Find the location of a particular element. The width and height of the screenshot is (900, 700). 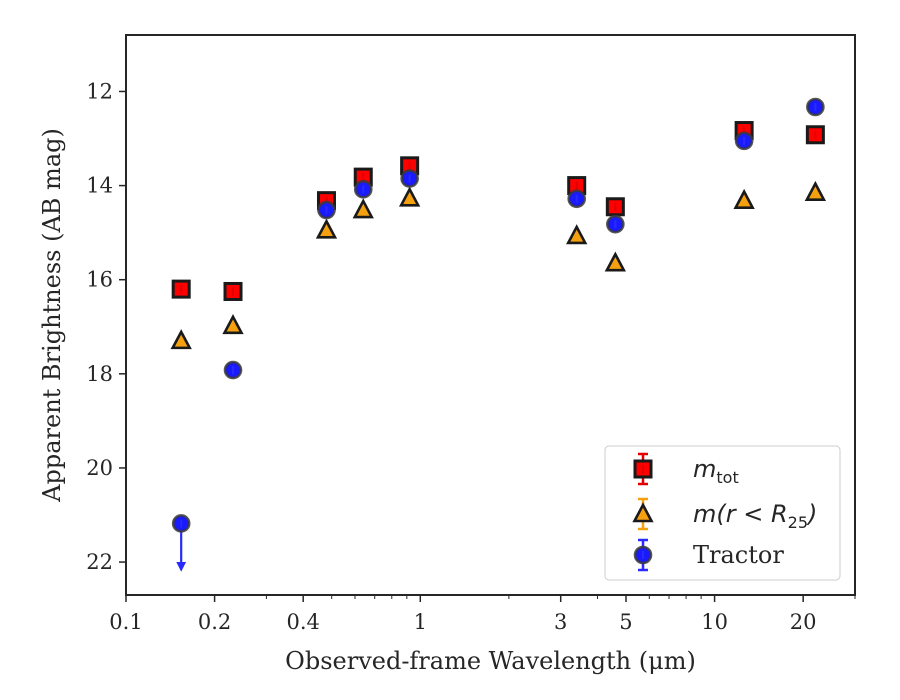

x-axis-title: Observed-frame Wavelength (μm) is located at coordinates (490, 661).